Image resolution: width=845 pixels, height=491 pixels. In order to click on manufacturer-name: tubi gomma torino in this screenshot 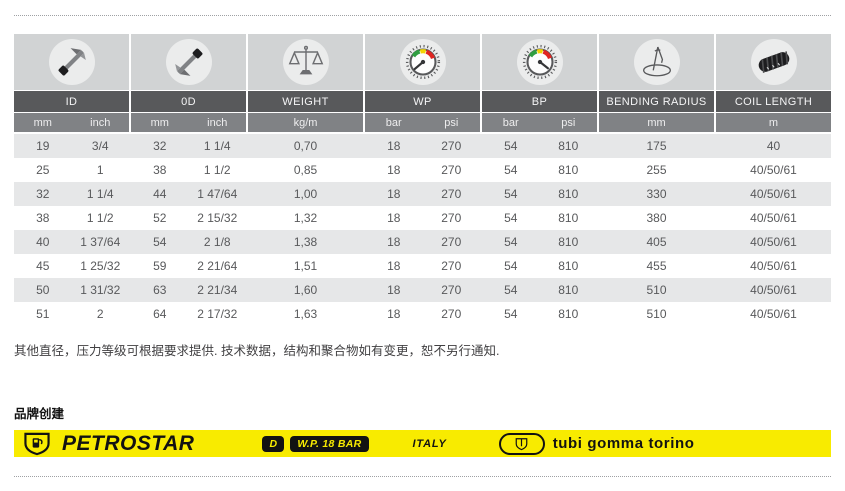, I will do `click(623, 443)`.